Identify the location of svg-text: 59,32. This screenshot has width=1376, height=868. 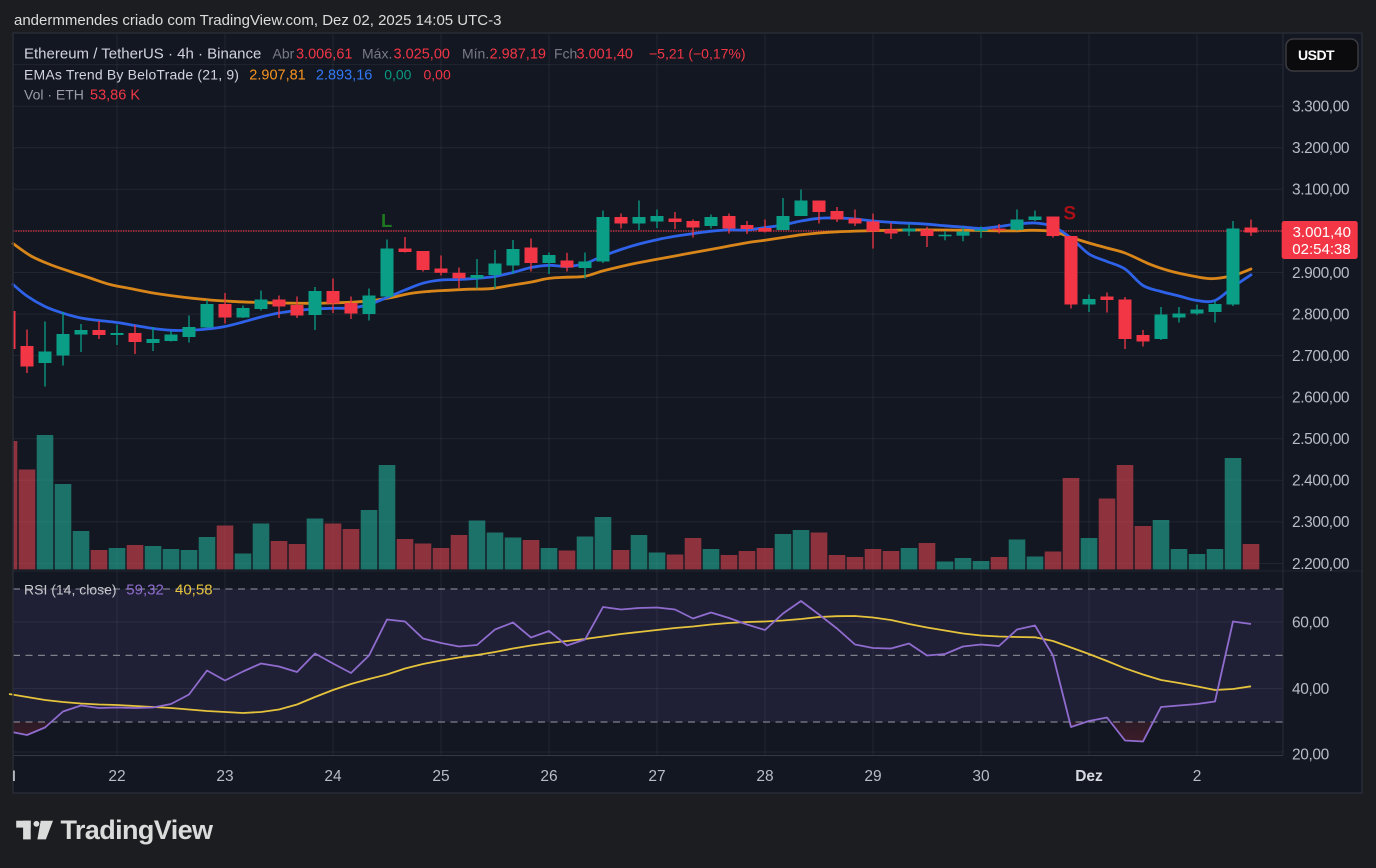
(145, 590).